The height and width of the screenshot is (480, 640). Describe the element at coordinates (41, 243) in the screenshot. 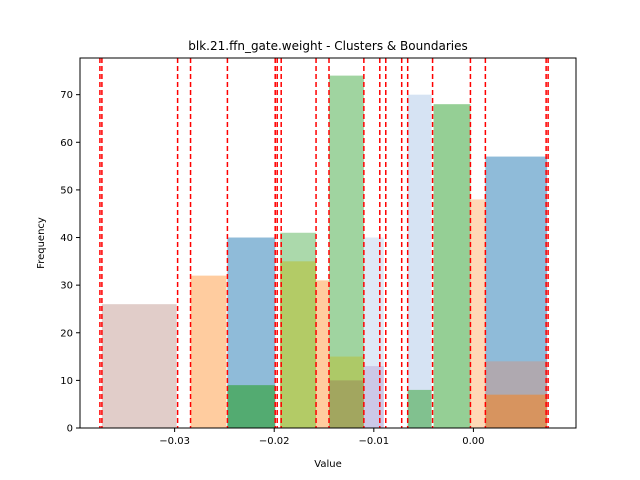

I see `y-axis-label: Frequency` at that location.